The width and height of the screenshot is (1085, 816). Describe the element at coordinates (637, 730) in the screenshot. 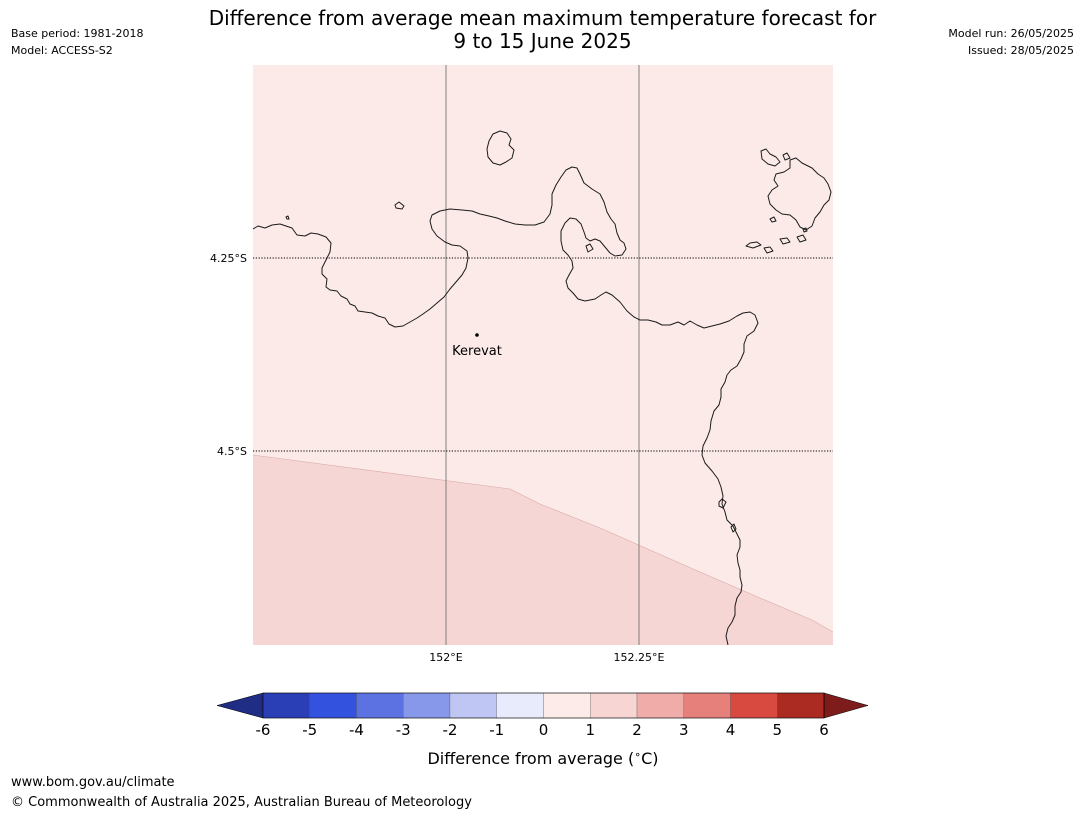

I see `colorbar-tick-label: 2` at that location.